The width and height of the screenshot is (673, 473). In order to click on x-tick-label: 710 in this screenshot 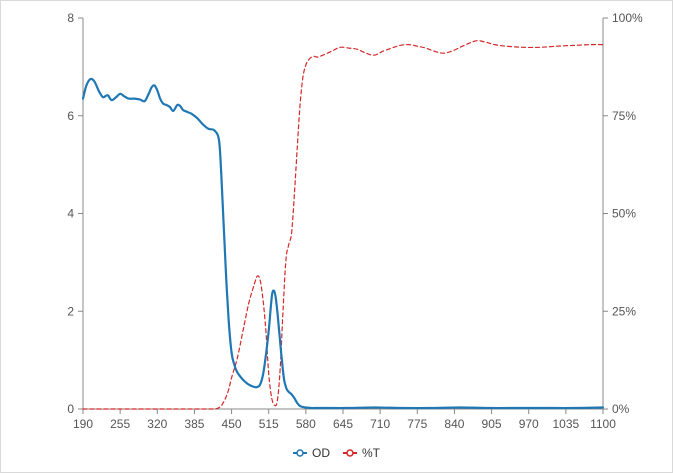, I will do `click(380, 424)`.